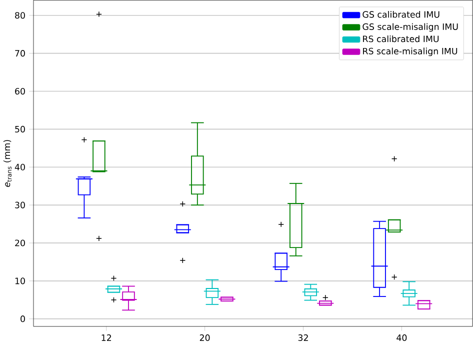 The height and width of the screenshot is (344, 473). What do you see at coordinates (401, 38) in the screenshot?
I see `legend-label: RS calibrated IMU` at bounding box center [401, 38].